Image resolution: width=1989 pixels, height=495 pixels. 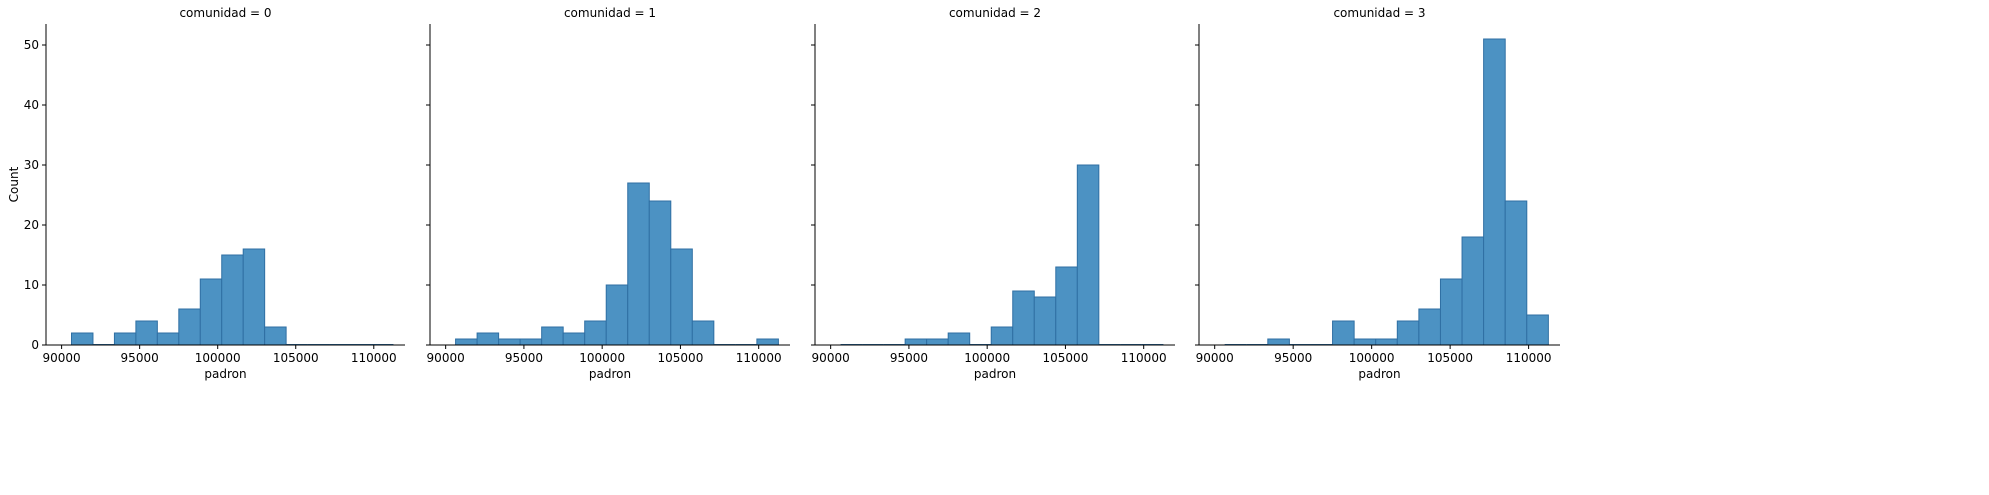 What do you see at coordinates (1379, 374) in the screenshot?
I see `x-axis-label-3: padron` at bounding box center [1379, 374].